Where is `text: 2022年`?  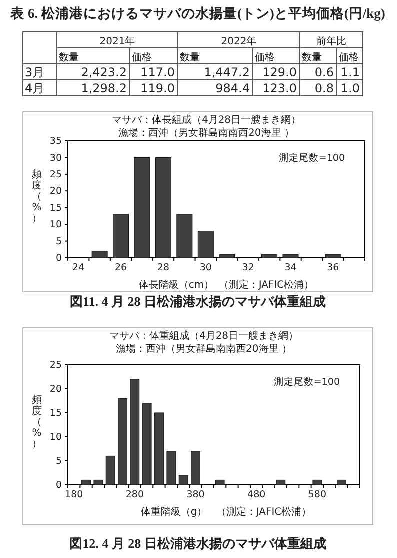 text: 2022年 is located at coordinates (239, 42).